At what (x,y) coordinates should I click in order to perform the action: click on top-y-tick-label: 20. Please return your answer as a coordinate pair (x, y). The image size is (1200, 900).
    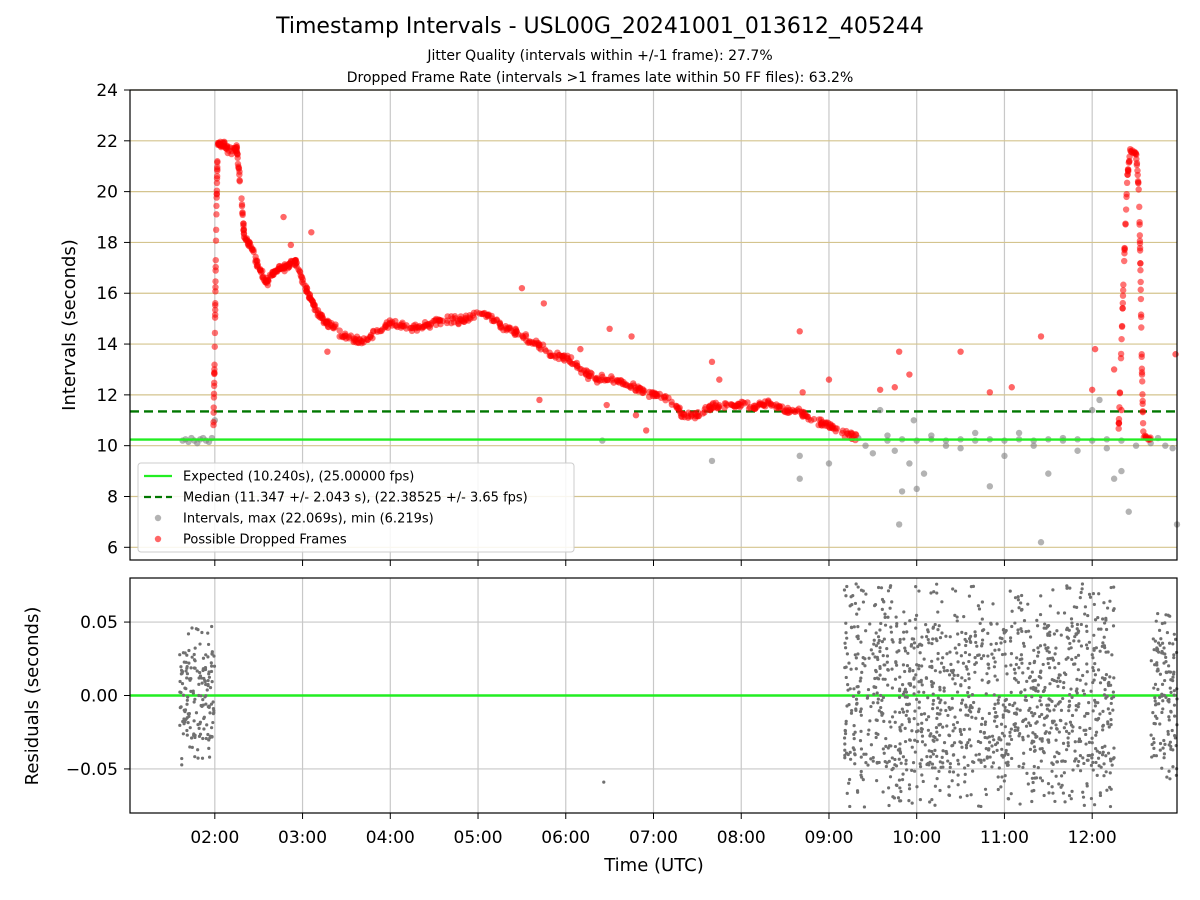
    Looking at the image, I should click on (107, 193).